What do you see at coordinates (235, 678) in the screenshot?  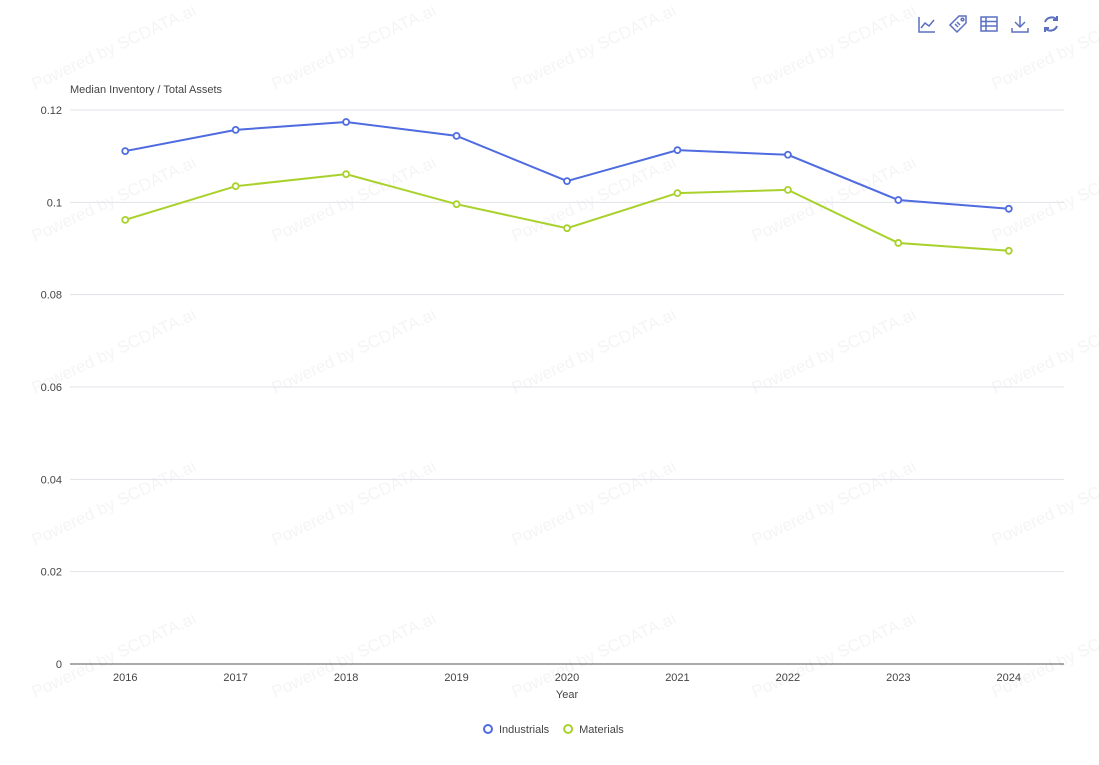 I see `x-tick-label: 2017` at bounding box center [235, 678].